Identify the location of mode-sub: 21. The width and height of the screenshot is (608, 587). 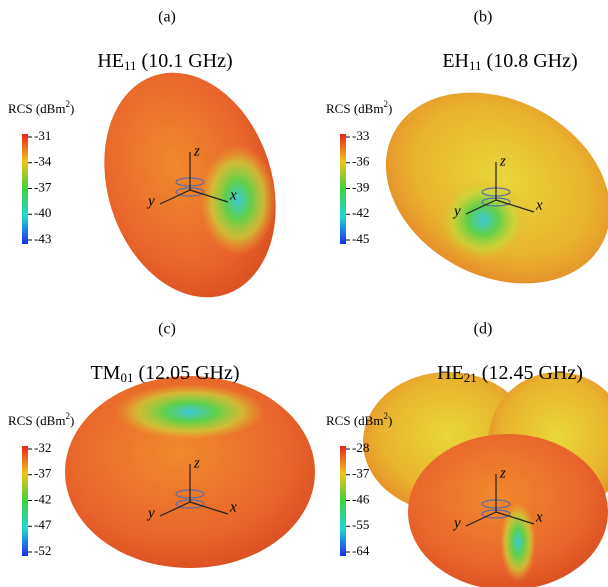
(470, 377).